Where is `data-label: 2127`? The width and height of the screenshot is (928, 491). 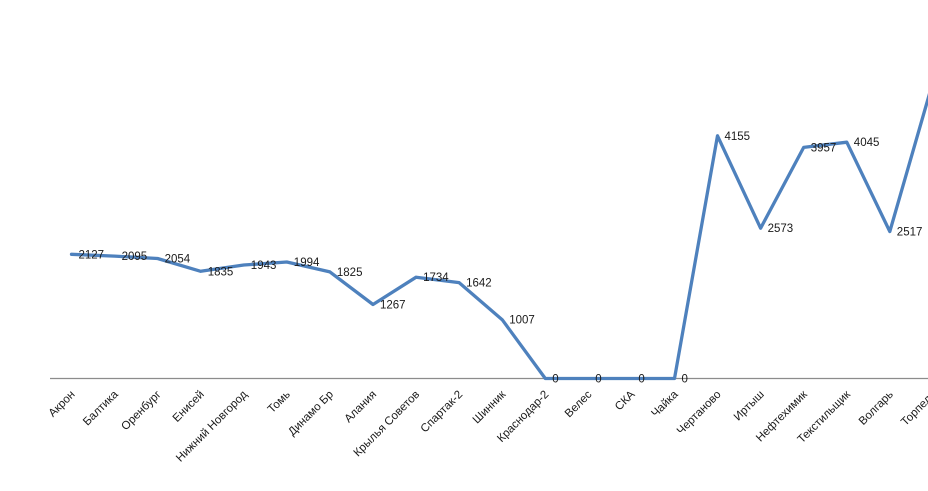
data-label: 2127 is located at coordinates (92, 255).